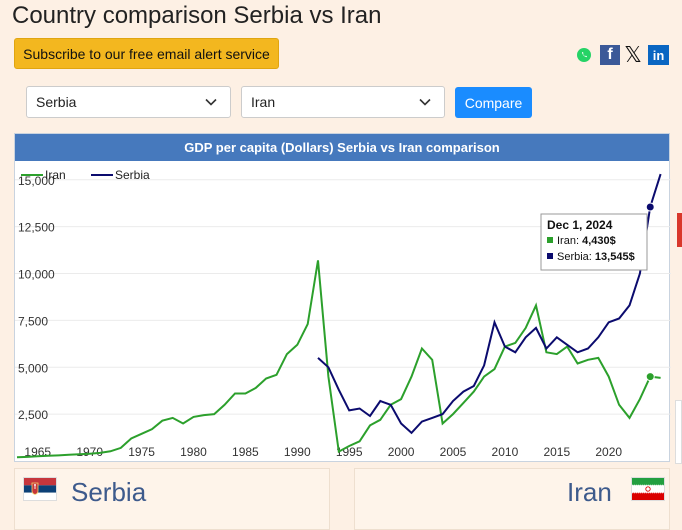 This screenshot has height=530, width=682. Describe the element at coordinates (650, 377) in the screenshot. I see `hover-point-iran` at that location.